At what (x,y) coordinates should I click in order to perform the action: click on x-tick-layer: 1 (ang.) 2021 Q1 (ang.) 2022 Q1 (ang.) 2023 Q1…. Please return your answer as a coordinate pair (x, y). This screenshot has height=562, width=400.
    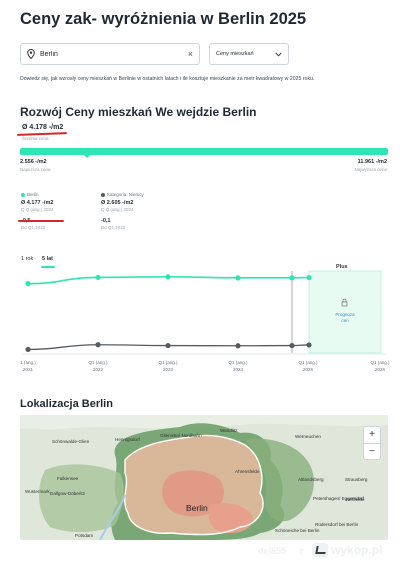
    Looking at the image, I should click on (205, 366).